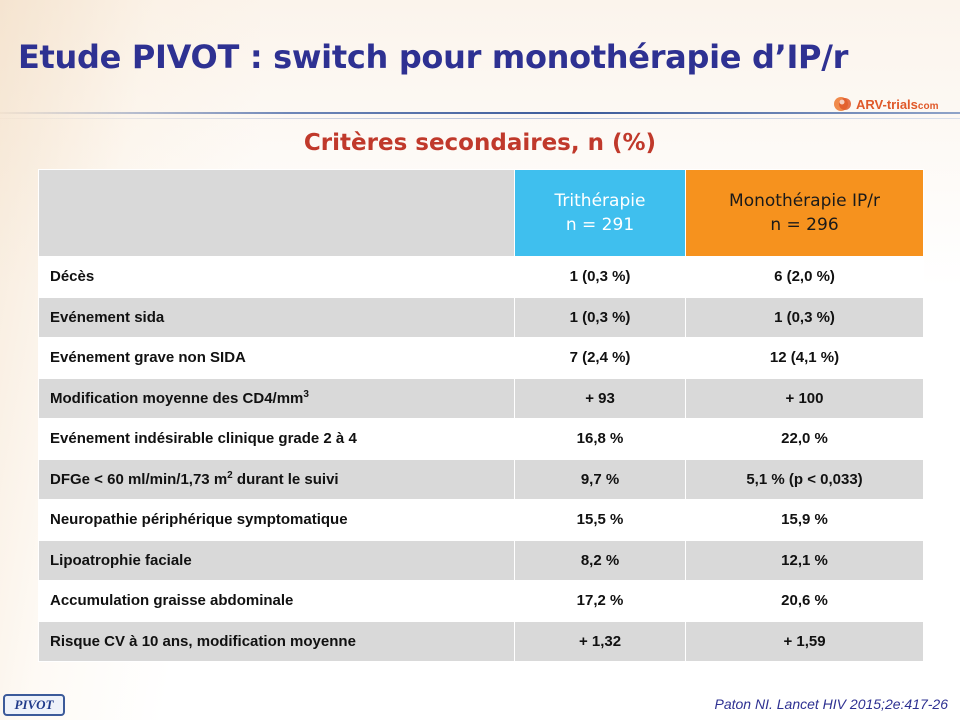 The height and width of the screenshot is (720, 960). What do you see at coordinates (600, 641) in the screenshot?
I see `tritherapie-value: + 1,32` at bounding box center [600, 641].